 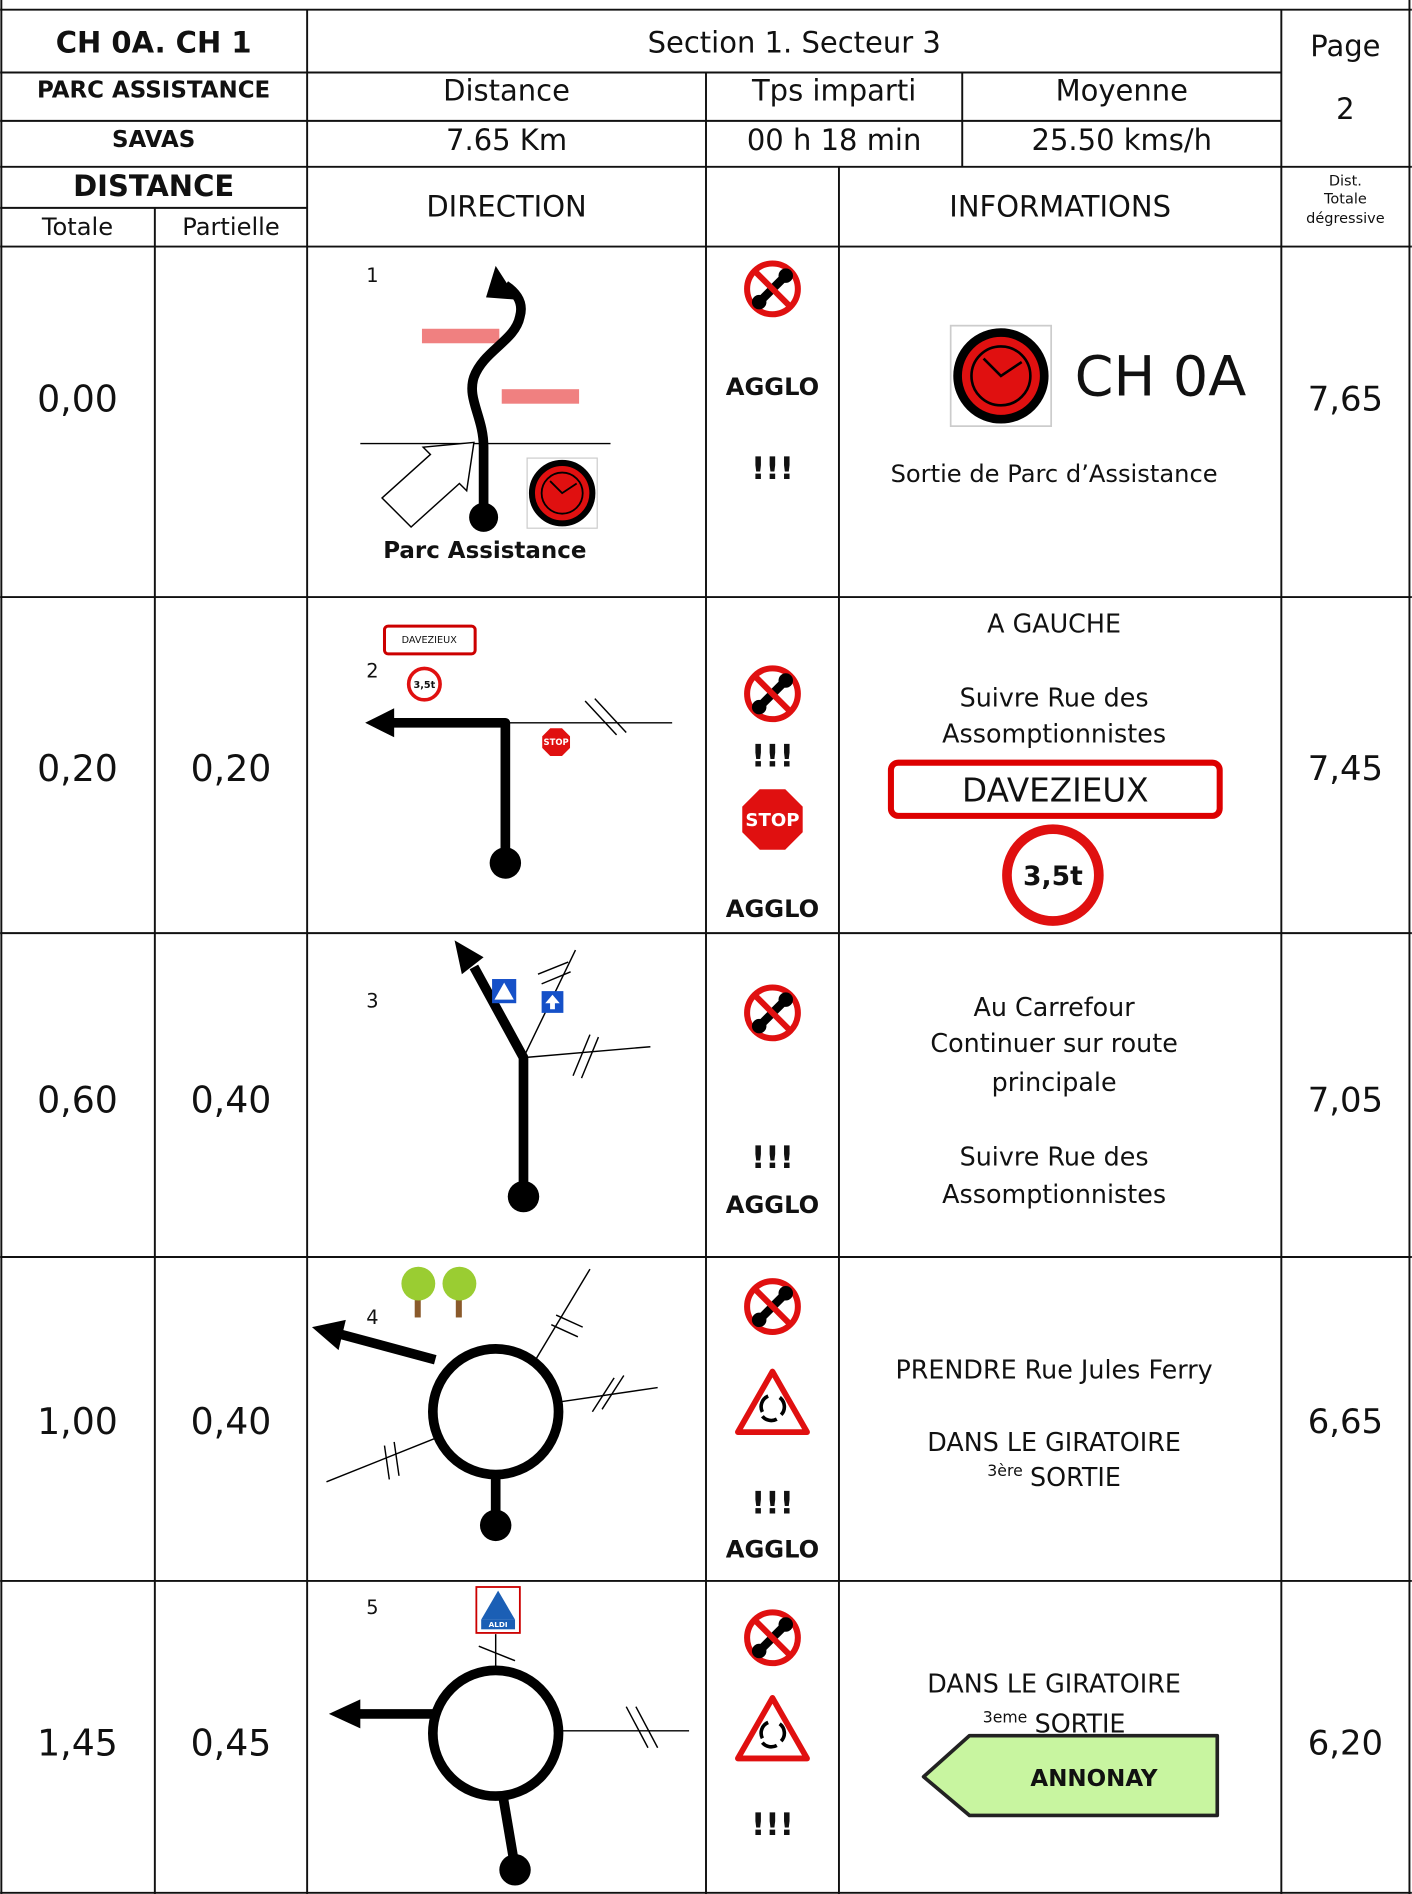 What do you see at coordinates (1054, 624) in the screenshot?
I see `info: A GAUCHE` at bounding box center [1054, 624].